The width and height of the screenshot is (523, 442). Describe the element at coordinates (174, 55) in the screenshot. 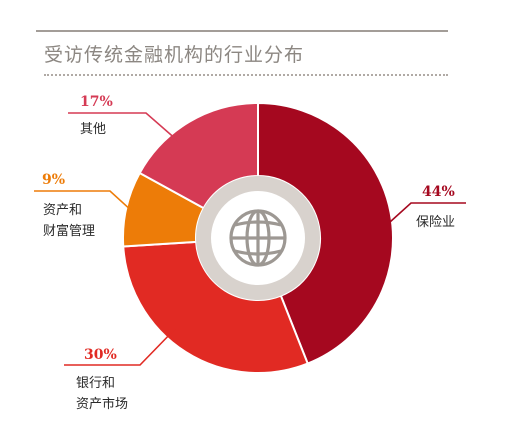

I see `chart-title: 受访传统金融机构的行业分布` at that location.